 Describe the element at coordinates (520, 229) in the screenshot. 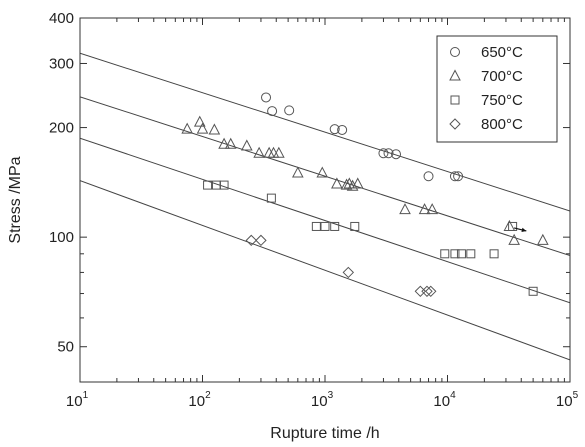

I see `annotations` at that location.